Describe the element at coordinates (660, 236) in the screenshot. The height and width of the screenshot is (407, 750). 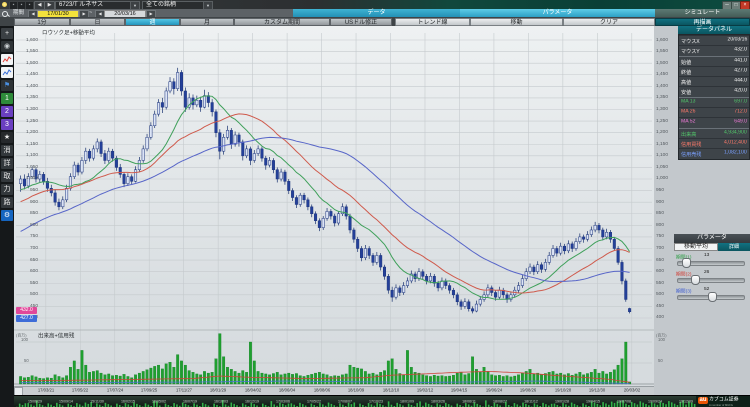
I see `y-axis-label: 750` at that location.